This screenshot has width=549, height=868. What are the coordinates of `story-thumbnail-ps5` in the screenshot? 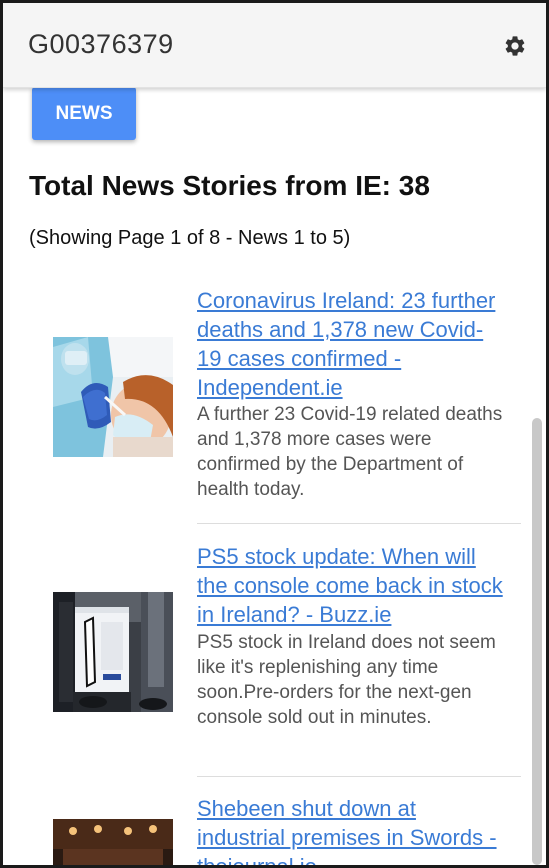 It's located at (113, 652).